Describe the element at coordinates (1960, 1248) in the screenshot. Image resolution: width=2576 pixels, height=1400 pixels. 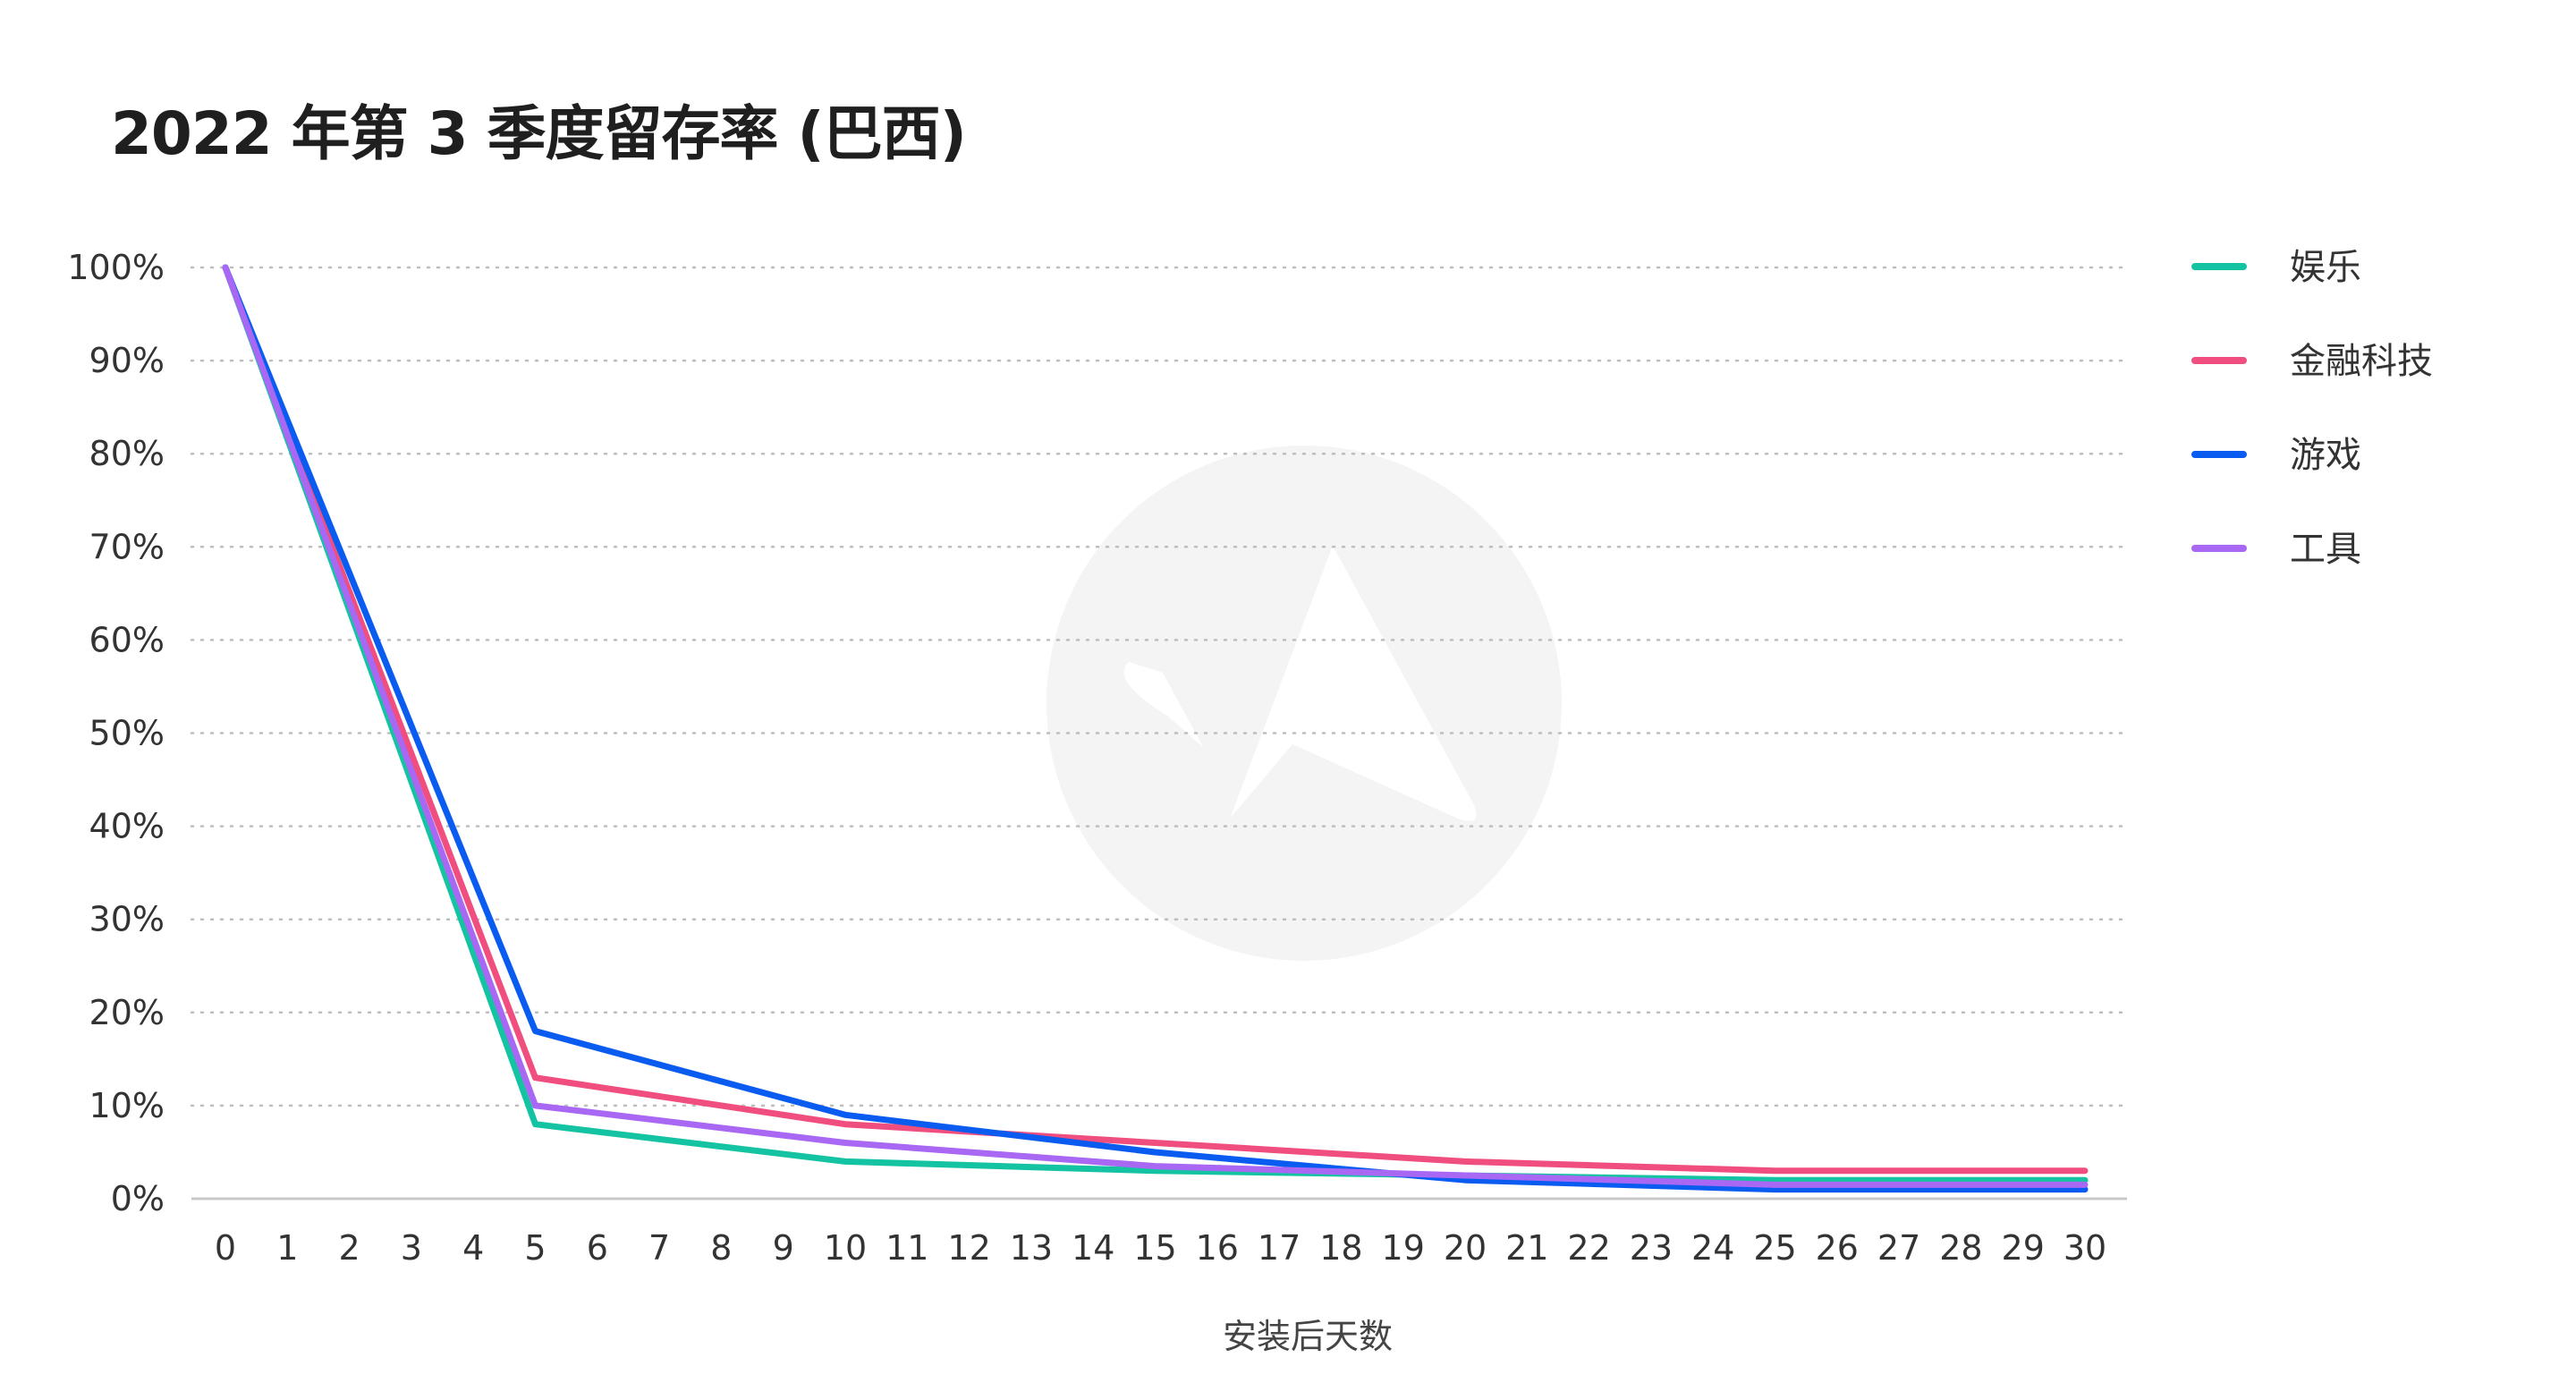
I see `x-tick-label: 28` at that location.